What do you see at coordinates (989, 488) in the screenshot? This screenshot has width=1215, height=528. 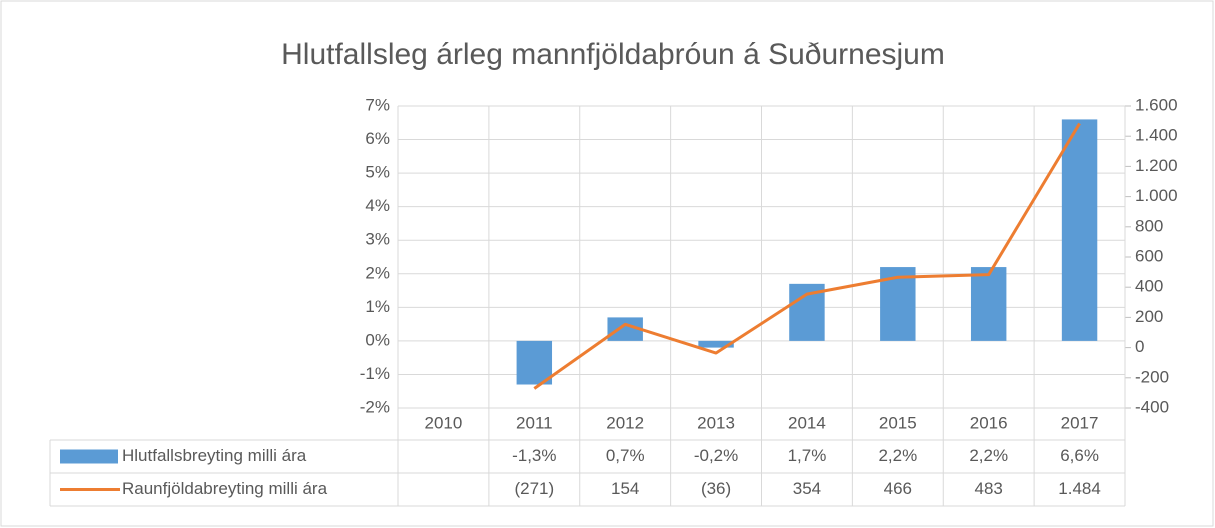 I see `table-cell: 483` at bounding box center [989, 488].